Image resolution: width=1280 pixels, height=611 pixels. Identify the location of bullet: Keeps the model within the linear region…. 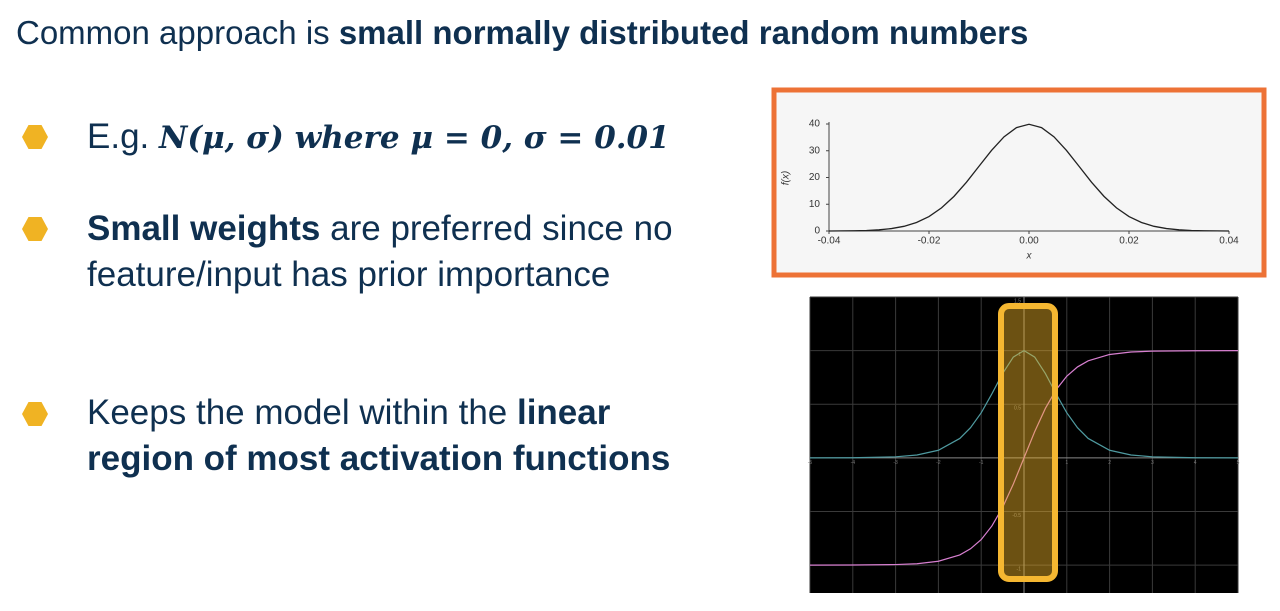
(397, 436).